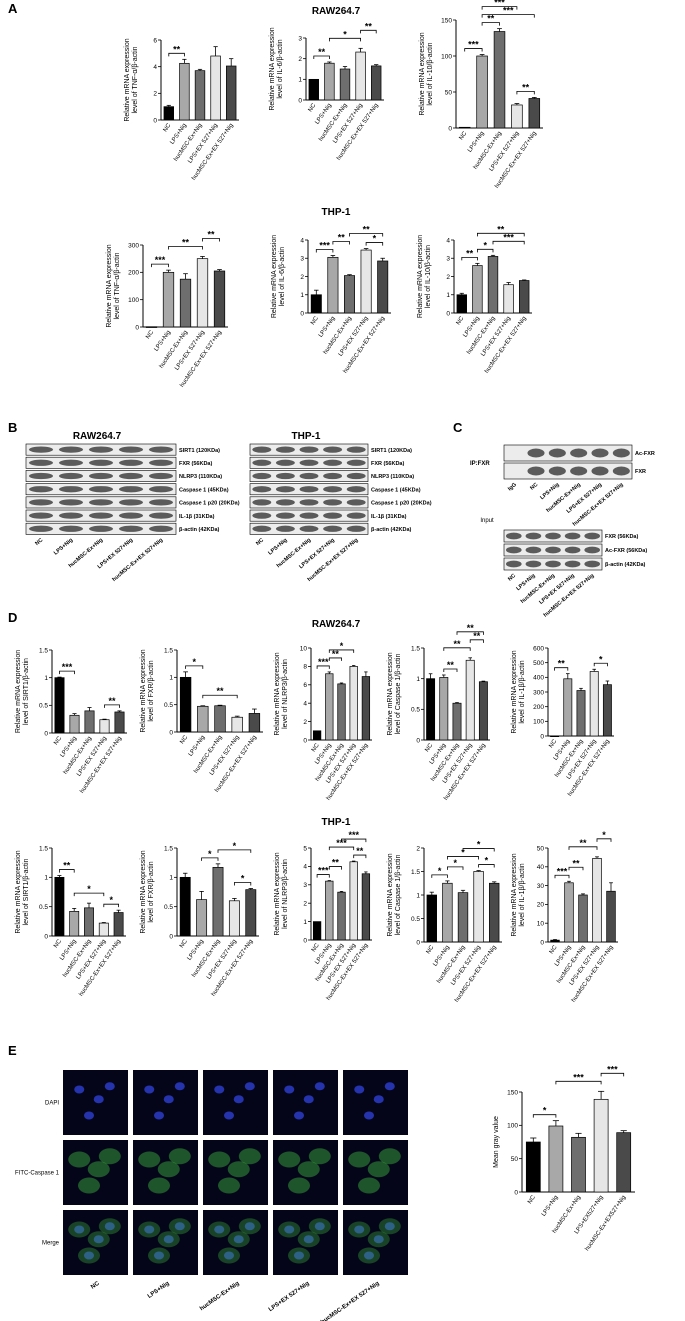 This screenshot has width=685, height=1321. Describe the element at coordinates (476, 142) in the screenshot. I see `x-tick-label: LPS+Nig` at that location.